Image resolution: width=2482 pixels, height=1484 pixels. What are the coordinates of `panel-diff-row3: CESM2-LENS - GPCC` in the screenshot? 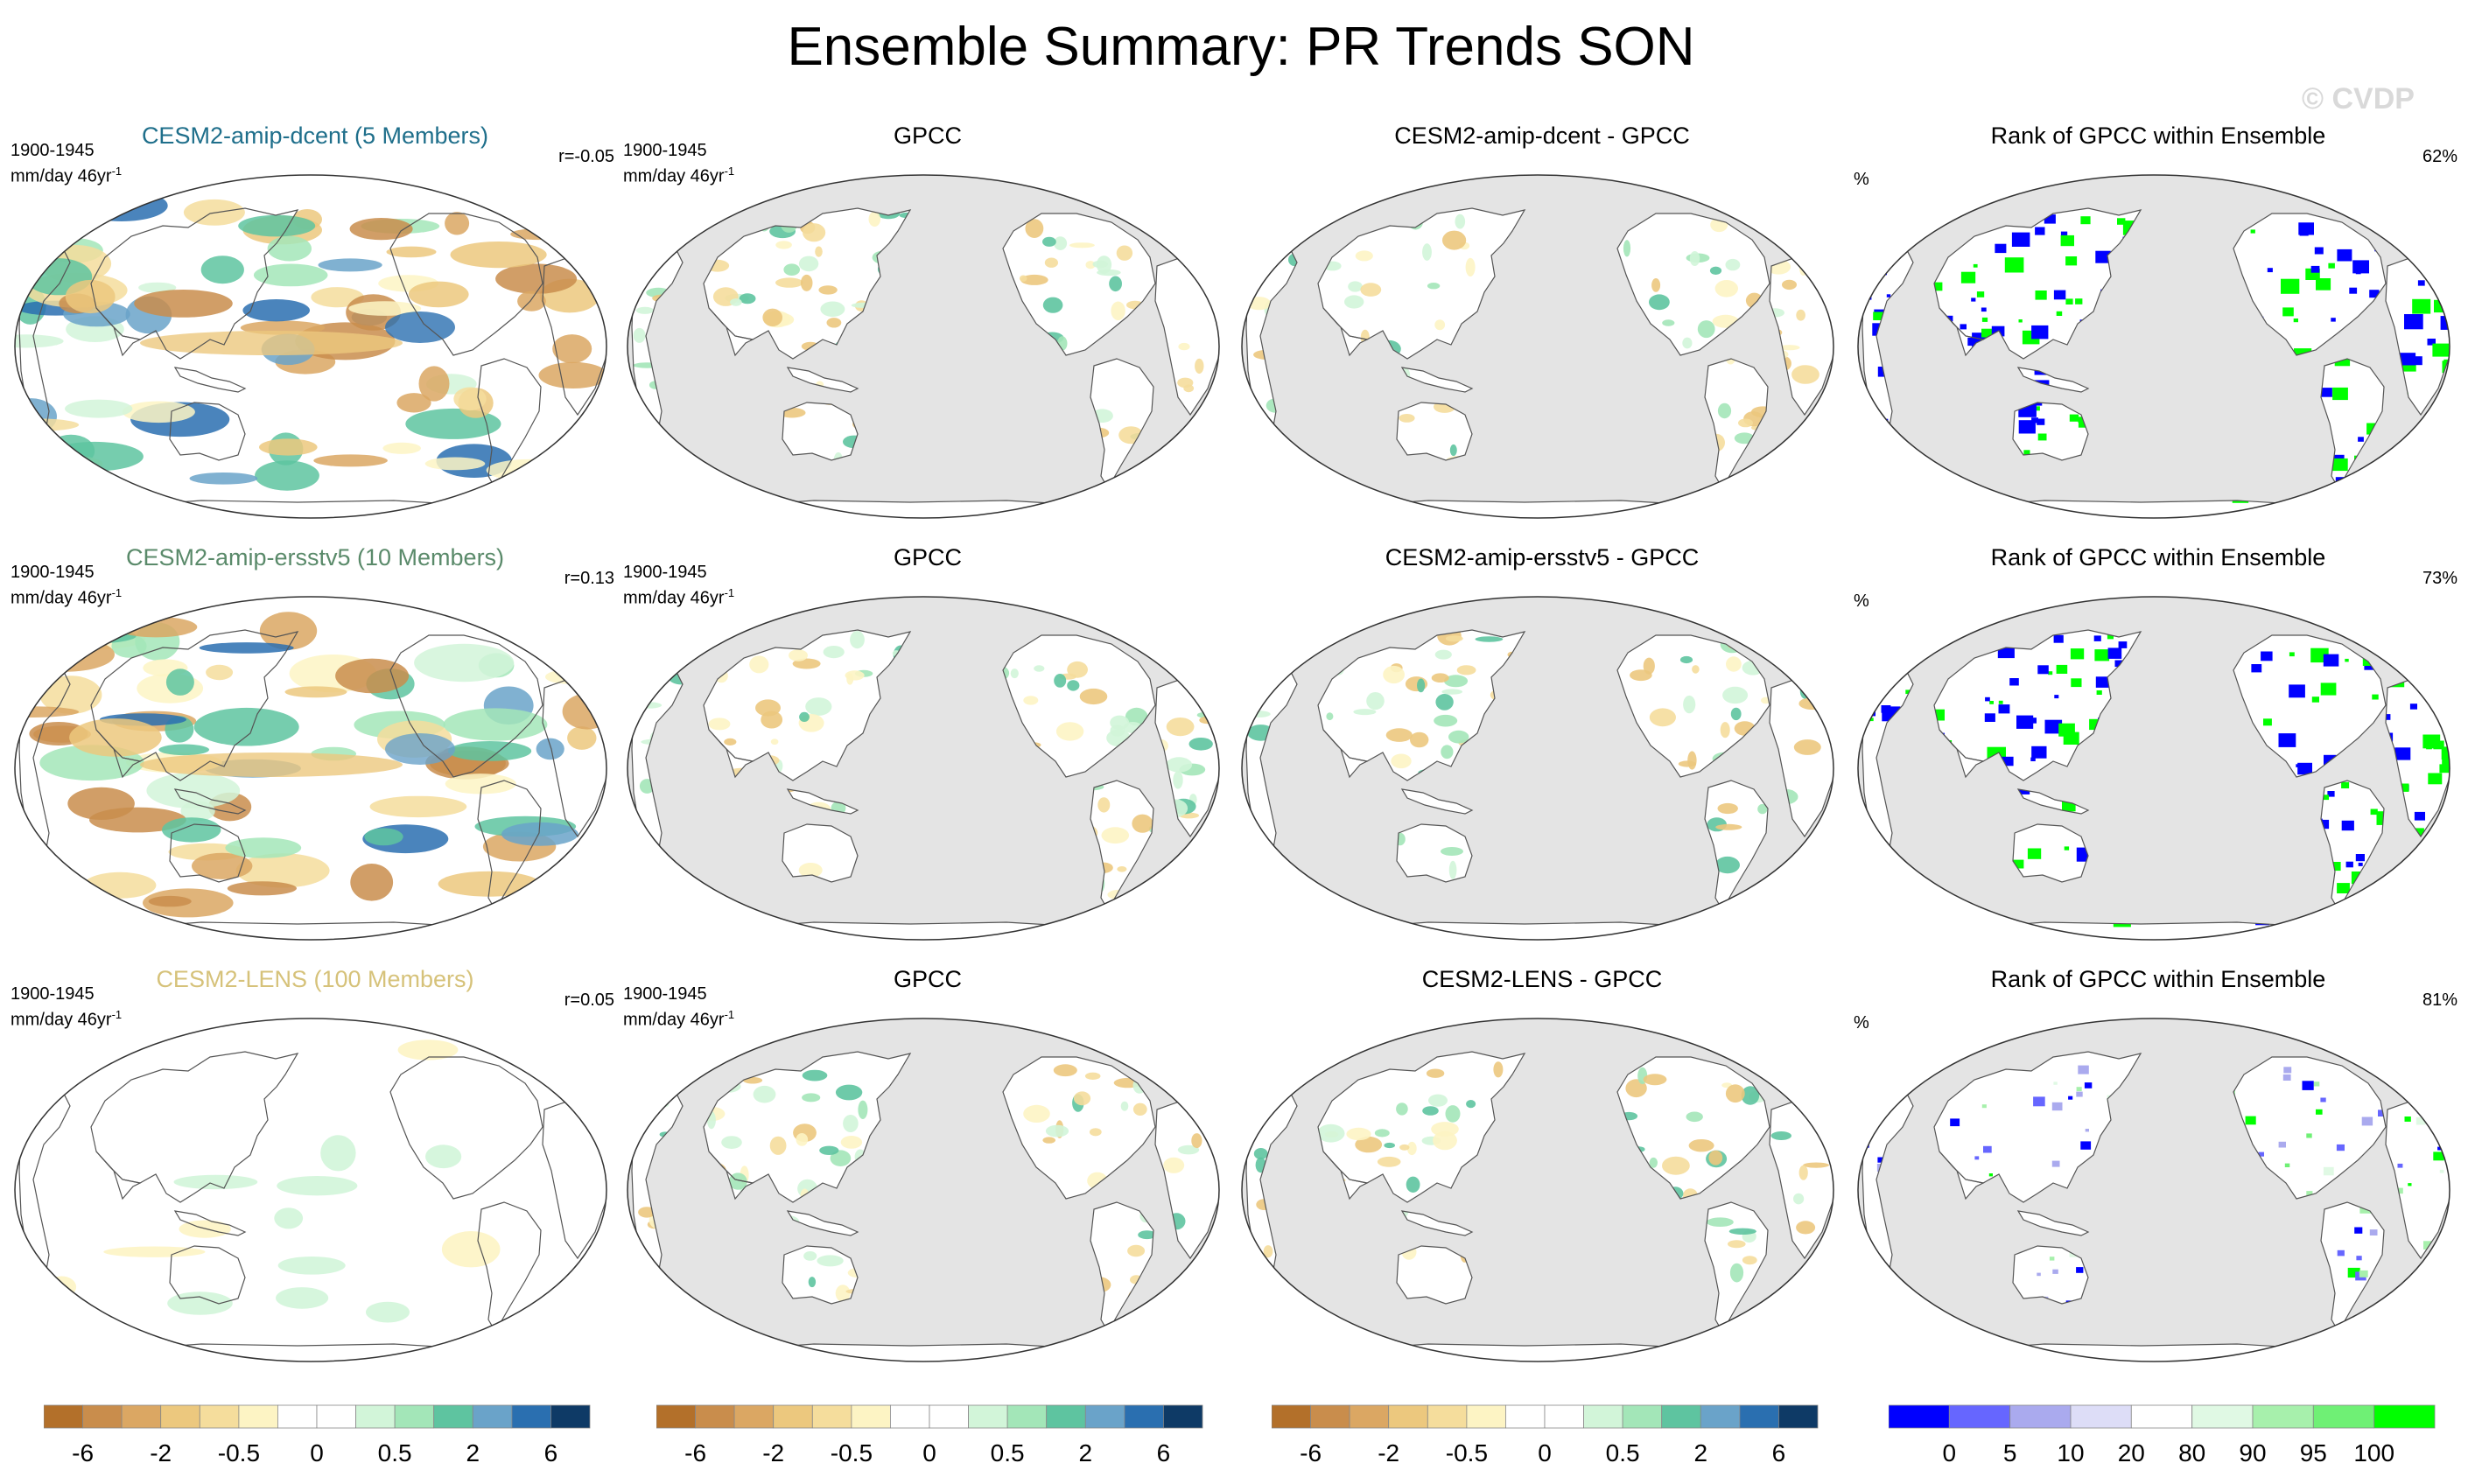 It's located at (1542, 1171).